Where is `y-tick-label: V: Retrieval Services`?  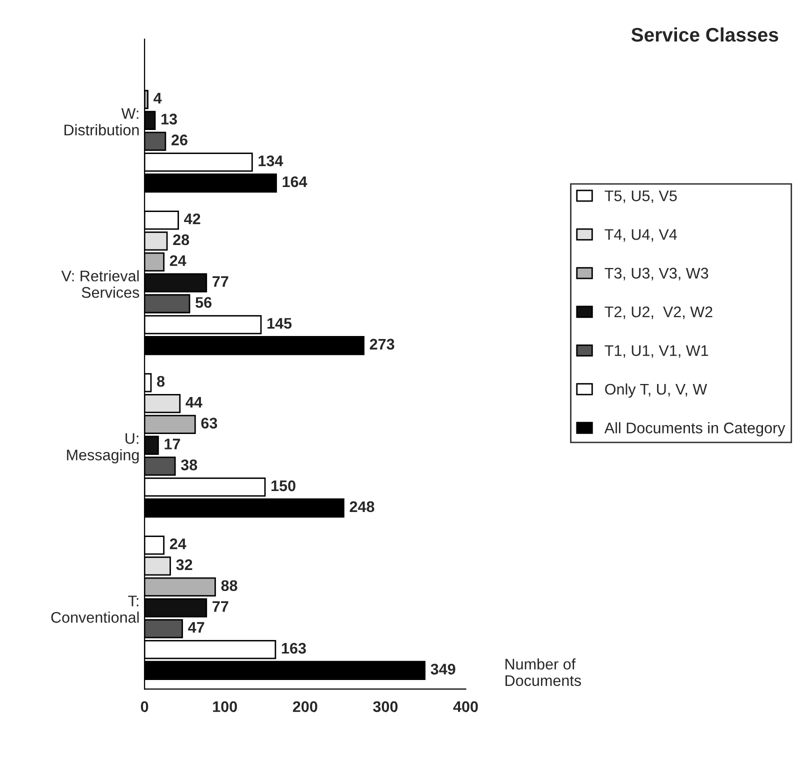
y-tick-label: V: Retrieval Services is located at coordinates (100, 284).